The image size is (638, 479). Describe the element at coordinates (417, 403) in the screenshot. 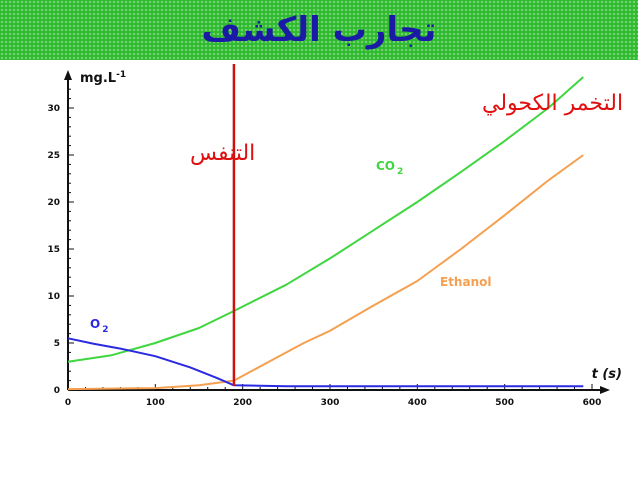

I see `x-tick-label: 400` at that location.